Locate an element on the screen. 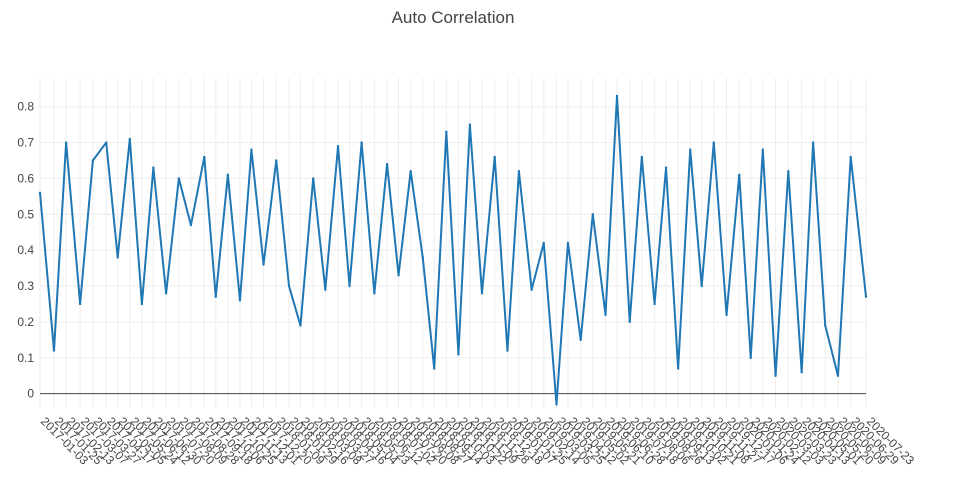 Image resolution: width=970 pixels, height=493 pixels. y-tick-label: 0.6 is located at coordinates (25, 178).